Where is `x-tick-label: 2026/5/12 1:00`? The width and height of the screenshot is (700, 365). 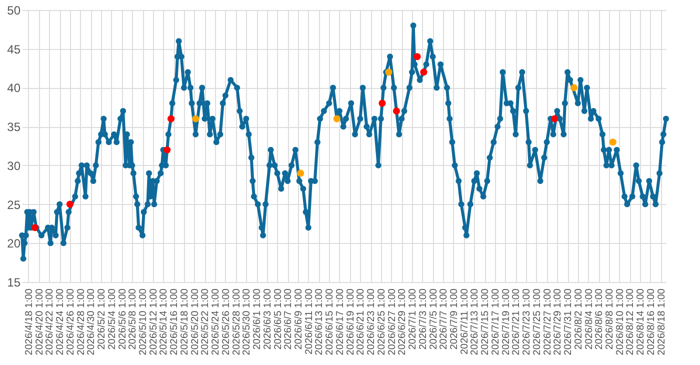
x-tick-label: 2026/5/12 1:00 is located at coordinates (154, 322).